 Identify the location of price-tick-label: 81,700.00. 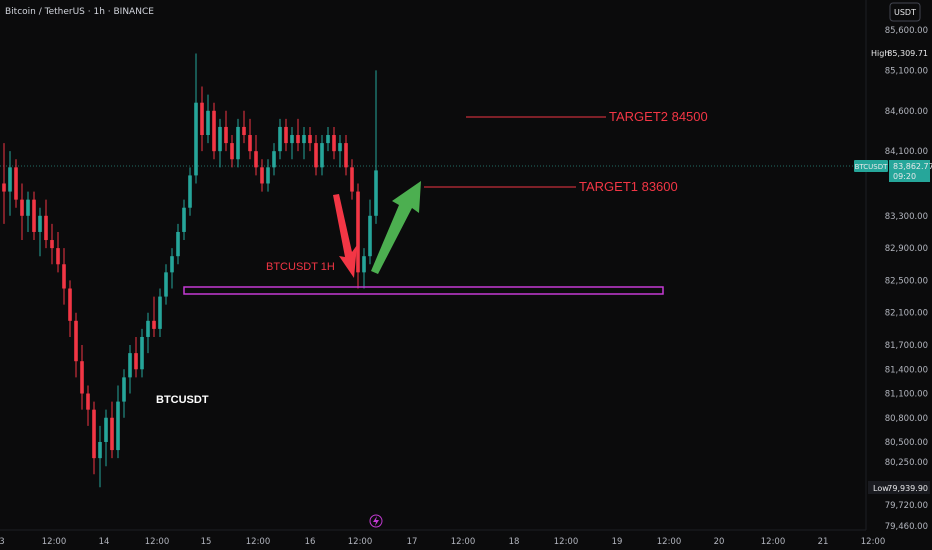
(906, 346).